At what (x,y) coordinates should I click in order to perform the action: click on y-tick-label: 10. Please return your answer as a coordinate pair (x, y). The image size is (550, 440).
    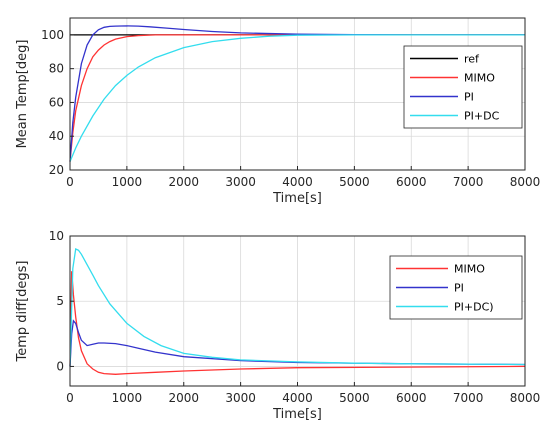
    Looking at the image, I should click on (56, 236).